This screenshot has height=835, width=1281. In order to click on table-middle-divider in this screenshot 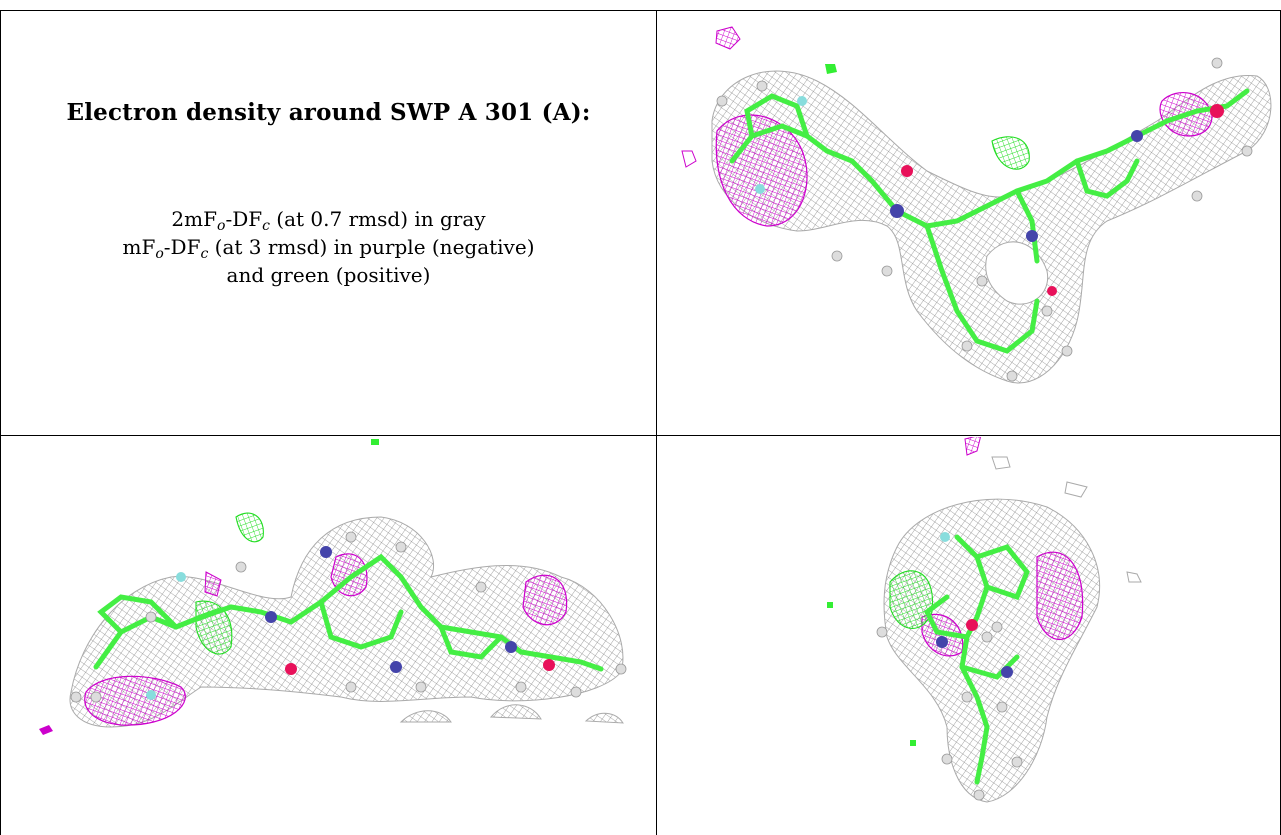, I will do `click(656, 422)`.